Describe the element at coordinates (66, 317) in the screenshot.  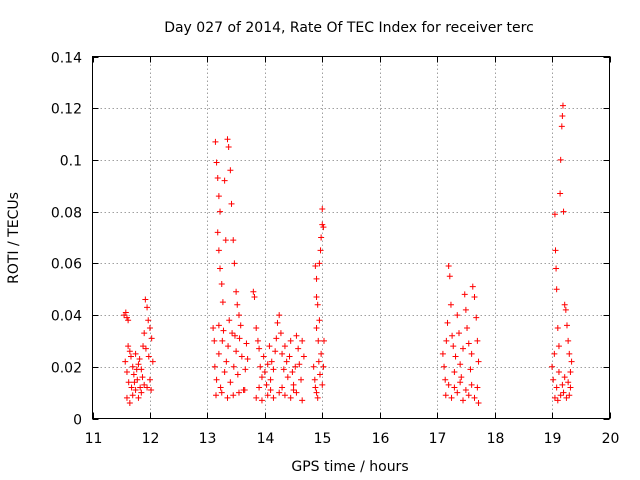
I see `y-tick-label: 0.04` at that location.